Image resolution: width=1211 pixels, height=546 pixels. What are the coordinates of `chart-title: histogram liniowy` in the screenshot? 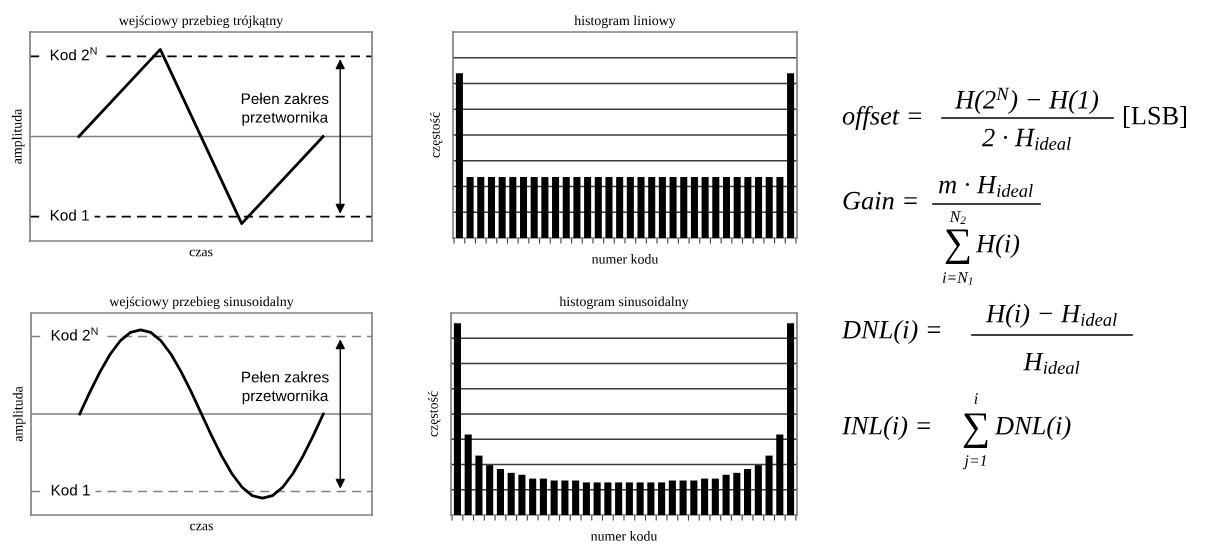 It's located at (625, 22).